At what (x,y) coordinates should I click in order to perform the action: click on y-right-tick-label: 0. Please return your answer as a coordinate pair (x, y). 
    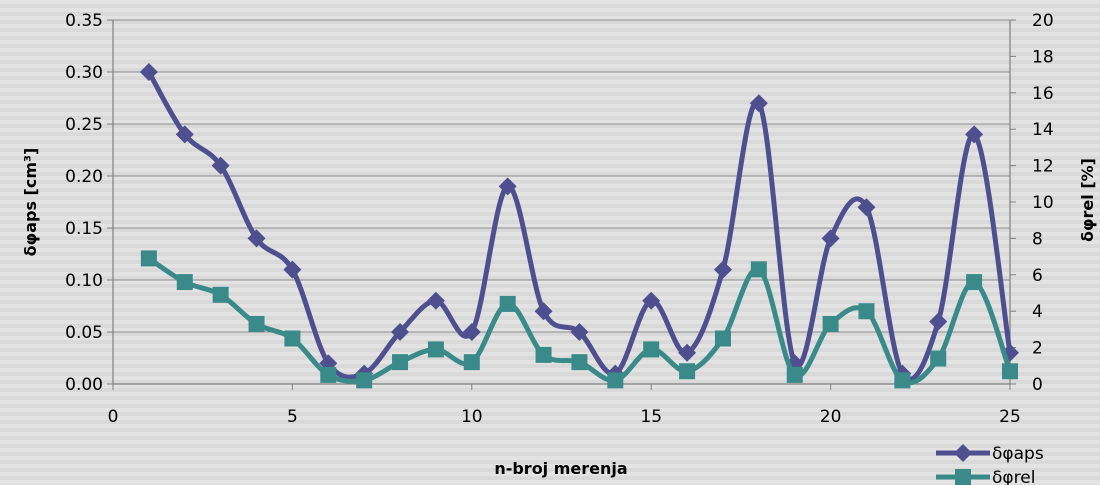
    Looking at the image, I should click on (1037, 385).